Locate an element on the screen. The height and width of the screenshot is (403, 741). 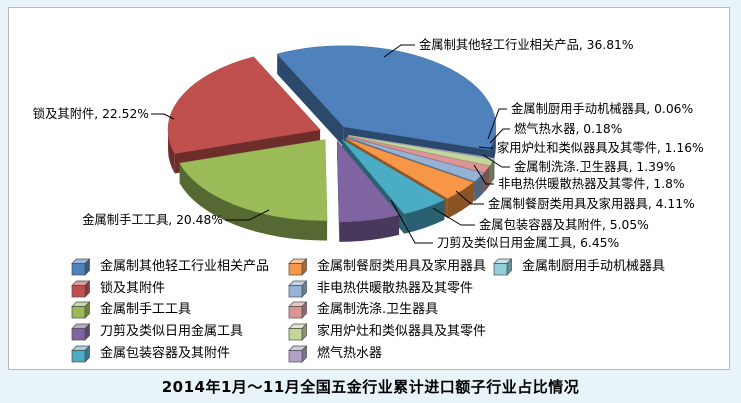
pie-slice-side is located at coordinates (310, 100).